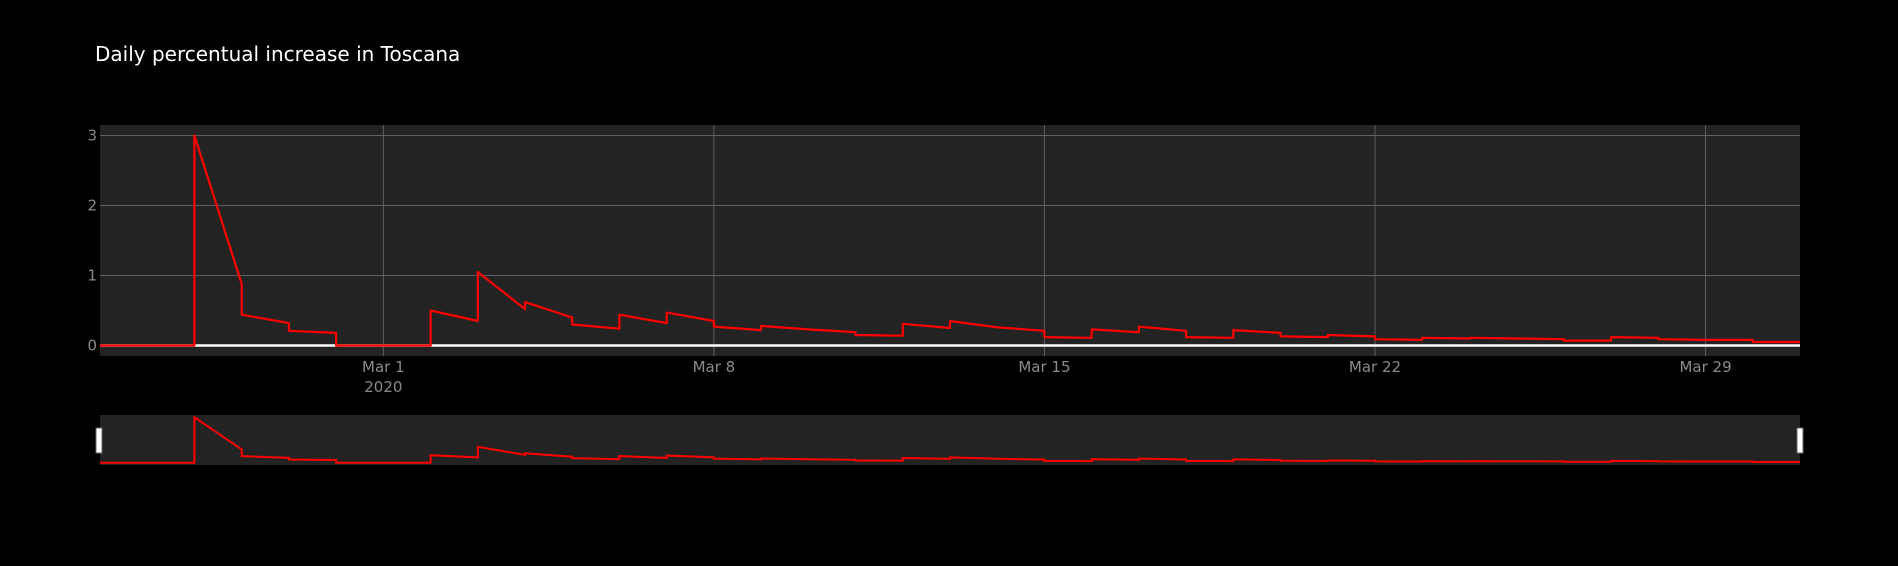  Describe the element at coordinates (950, 439) in the screenshot. I see `range-slider-series-line` at that location.